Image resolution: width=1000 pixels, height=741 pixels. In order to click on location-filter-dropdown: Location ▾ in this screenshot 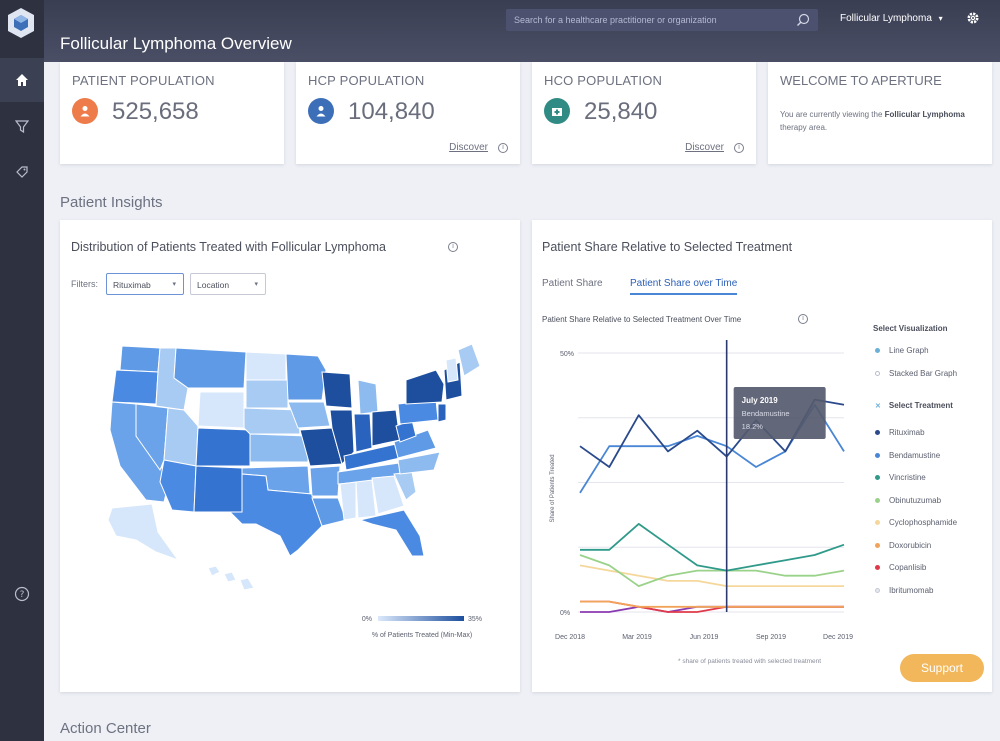, I will do `click(228, 284)`.